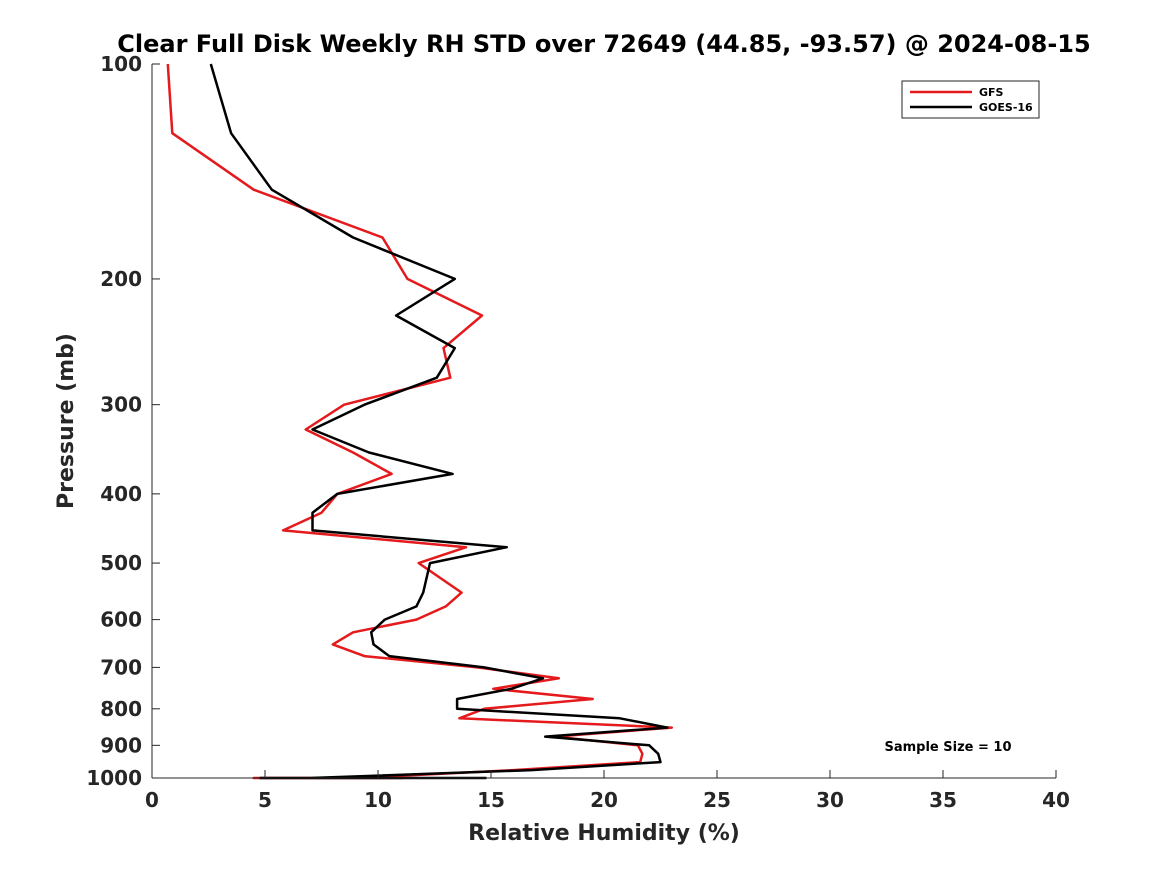  What do you see at coordinates (830, 800) in the screenshot?
I see `x-tick-label: 30` at bounding box center [830, 800].